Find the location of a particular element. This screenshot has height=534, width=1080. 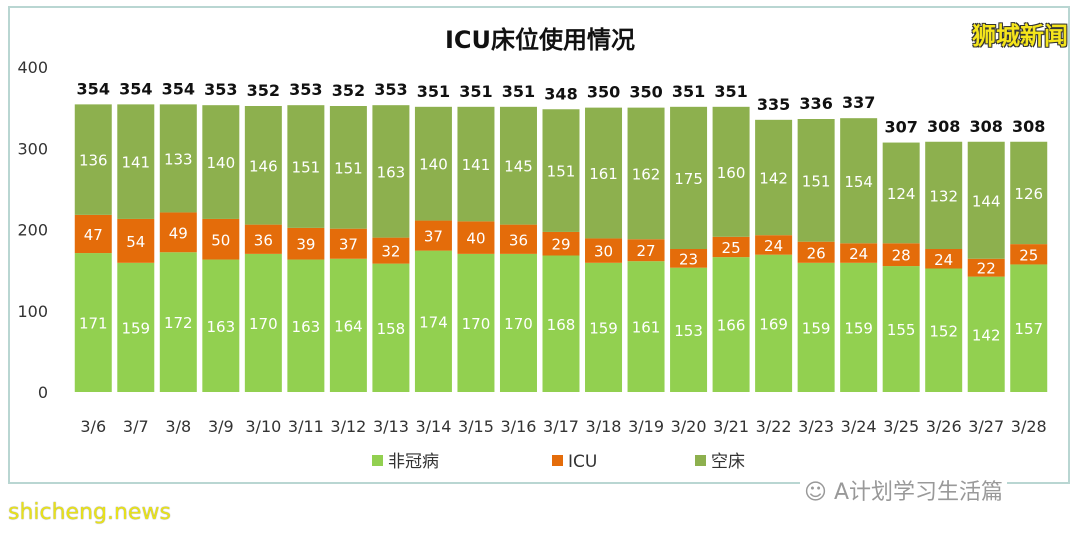

data-label: 30 is located at coordinates (603, 252).